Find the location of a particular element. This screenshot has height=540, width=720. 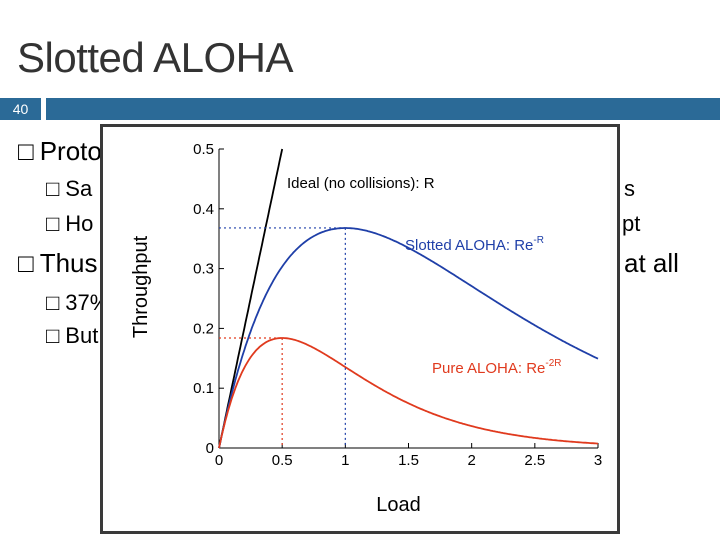

bullet-but: □ But is located at coordinates (72, 336).